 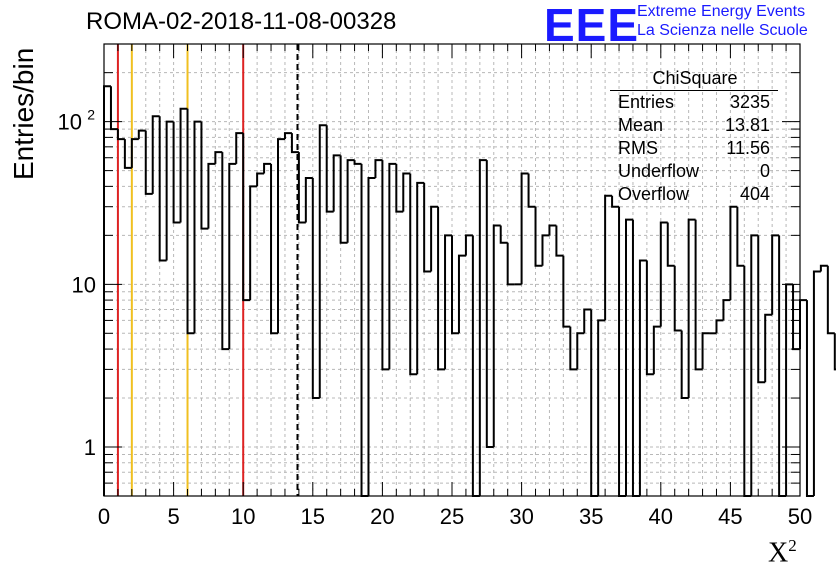 I want to click on y-axis-label: Entries/bin, so click(x=23, y=113).